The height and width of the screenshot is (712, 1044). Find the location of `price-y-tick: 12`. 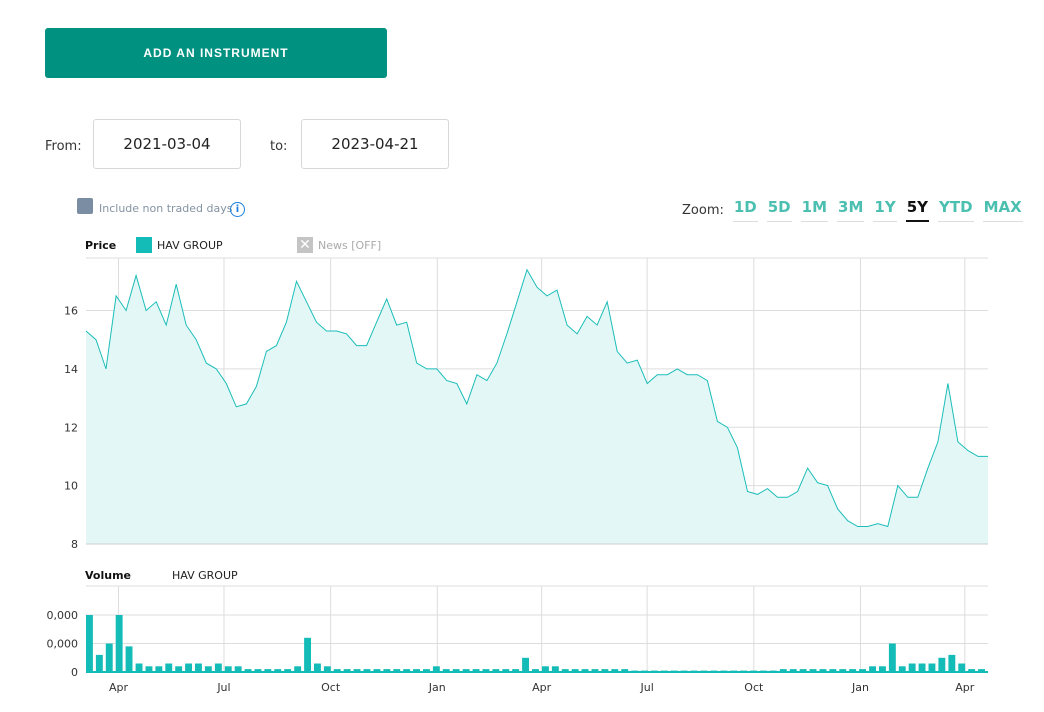

price-y-tick: 12 is located at coordinates (71, 427).